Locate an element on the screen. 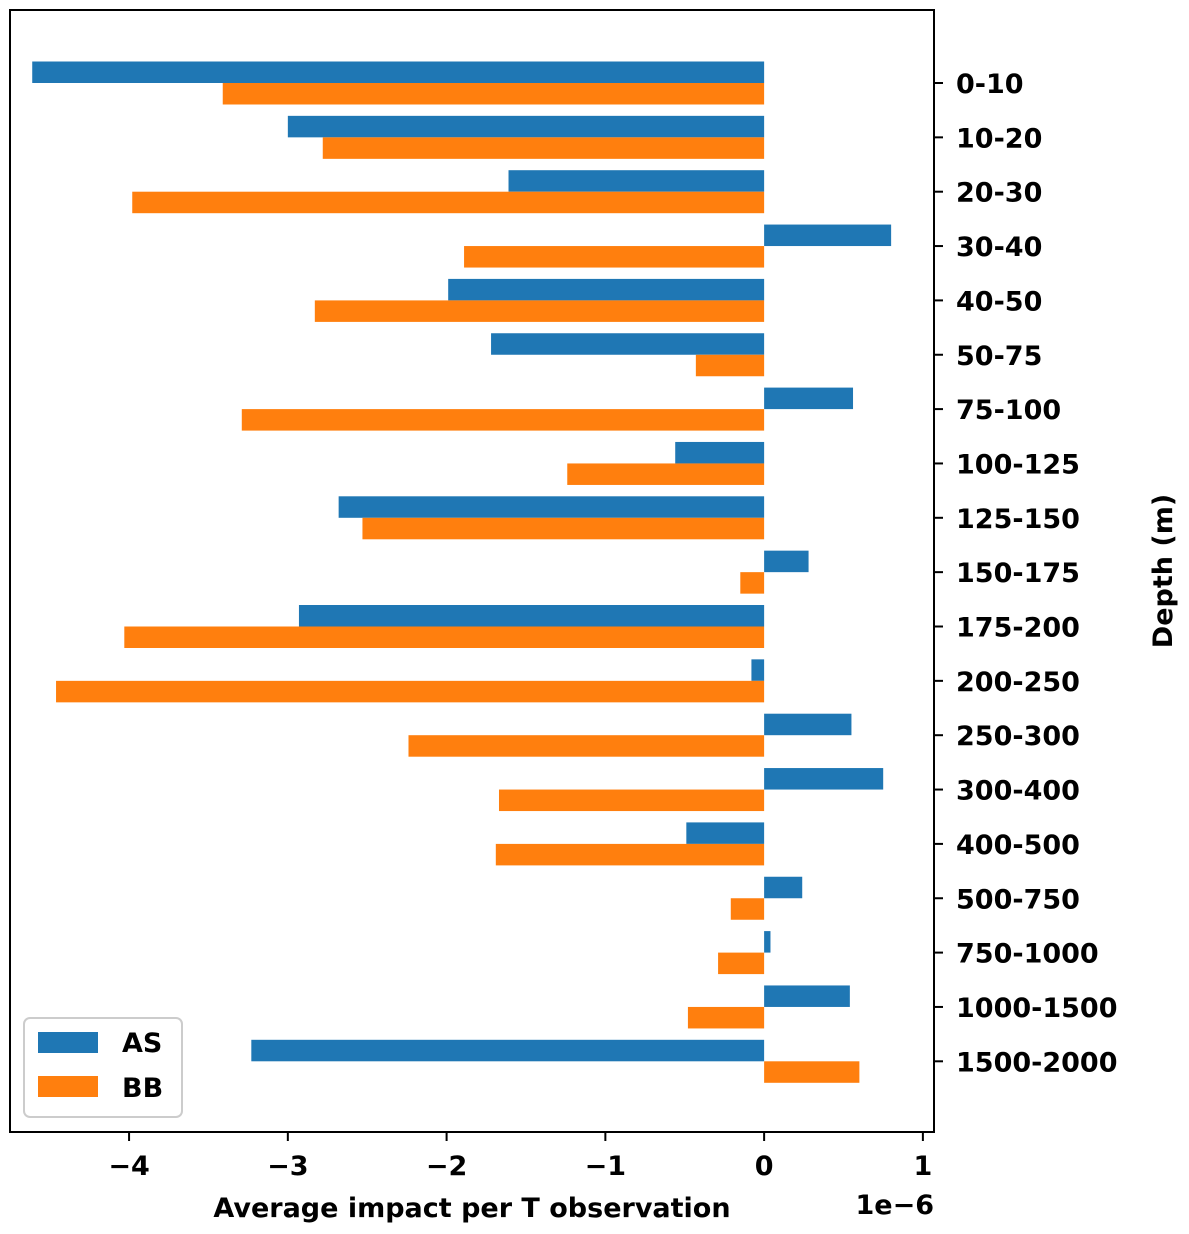 The image size is (1189, 1234). x-tick-label: −1 is located at coordinates (605, 1166).